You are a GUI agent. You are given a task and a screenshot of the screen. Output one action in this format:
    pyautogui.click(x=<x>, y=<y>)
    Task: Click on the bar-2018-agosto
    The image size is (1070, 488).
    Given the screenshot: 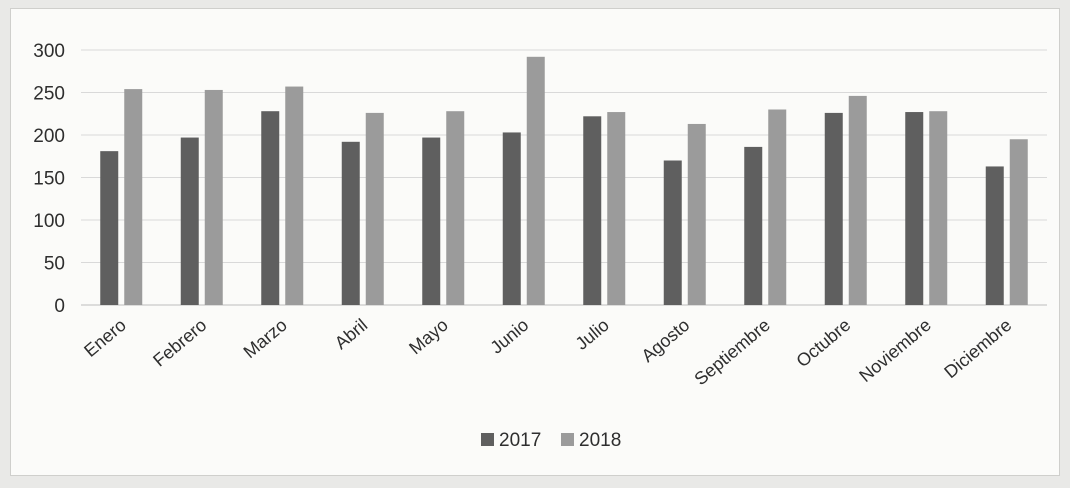 What is the action you would take?
    pyautogui.click(x=696, y=214)
    